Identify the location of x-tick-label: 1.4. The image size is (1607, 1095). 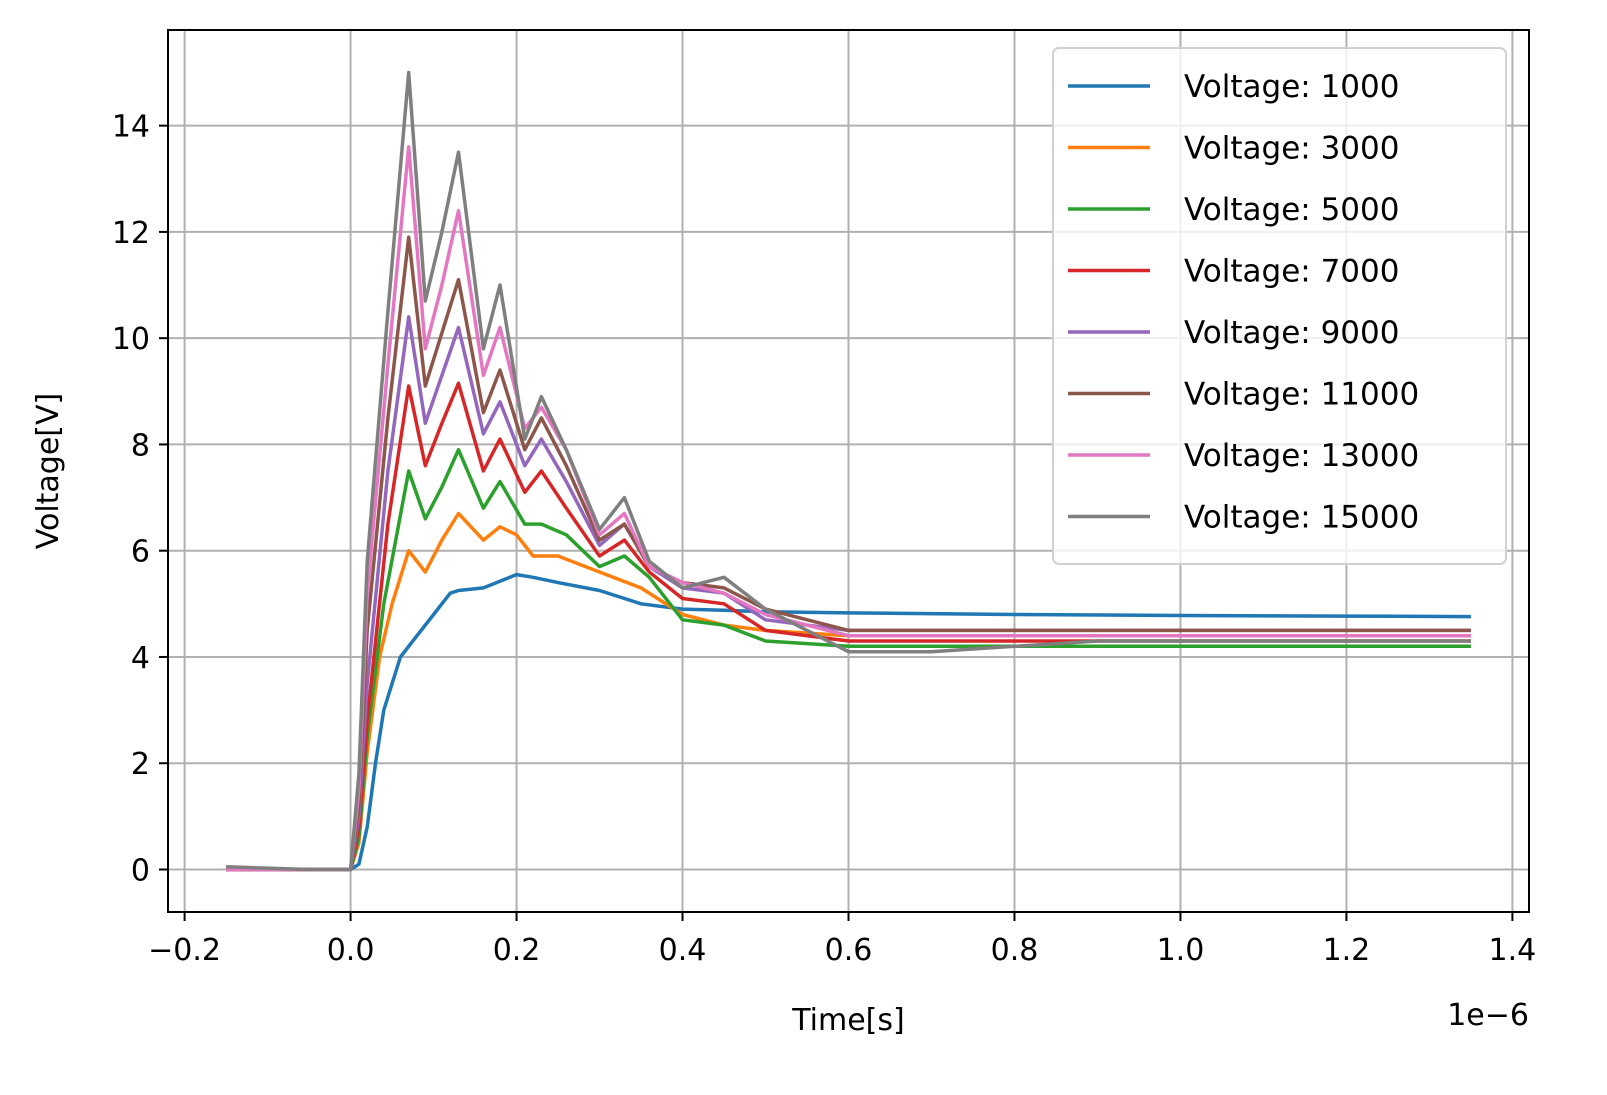
(1513, 950).